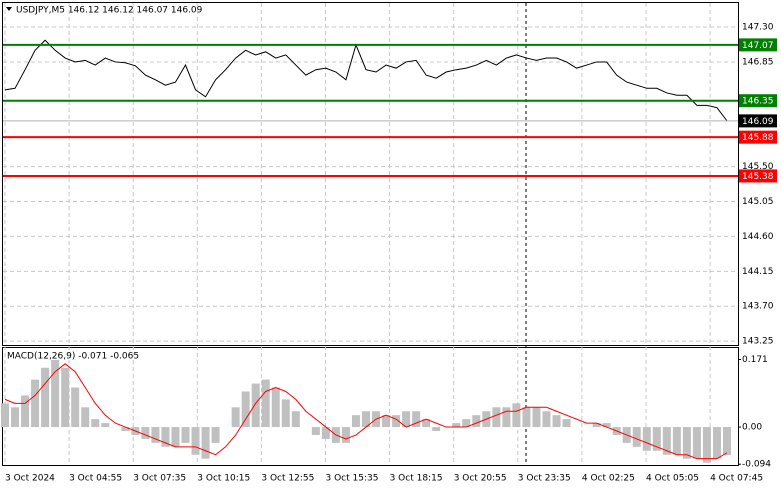 This screenshot has width=781, height=489. What do you see at coordinates (352, 479) in the screenshot?
I see `x-tick-label: 3 Oct 15:35` at bounding box center [352, 479].